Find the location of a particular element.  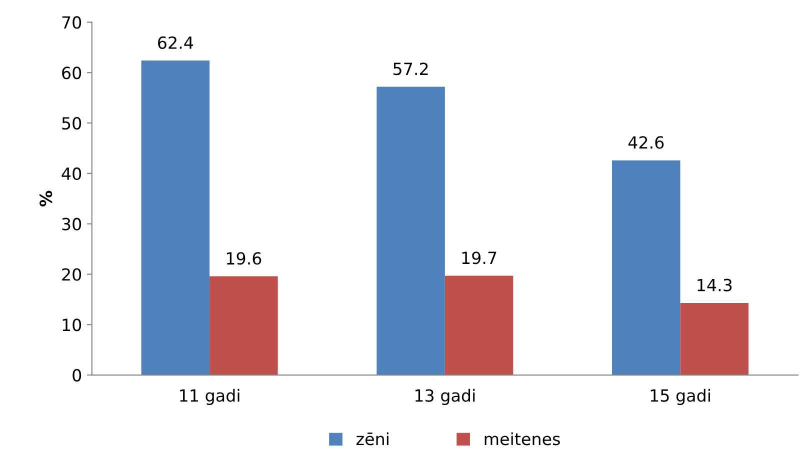

data-label: 62.4 is located at coordinates (176, 42).